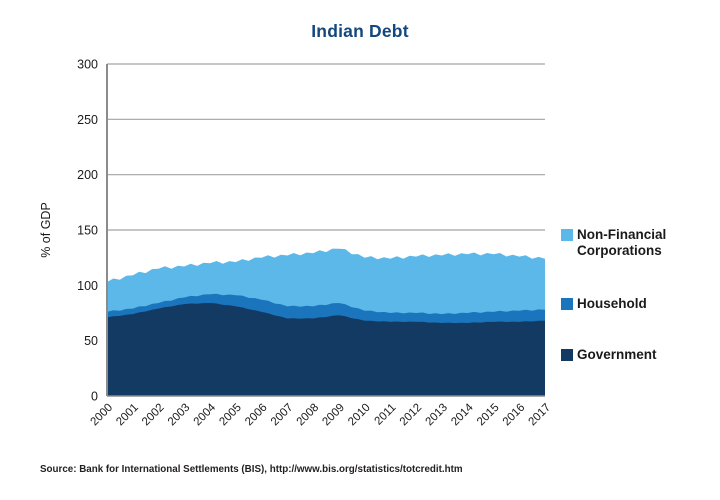 This screenshot has height=500, width=720. I want to click on x-tick-label-2017: 2017, so click(540, 415).